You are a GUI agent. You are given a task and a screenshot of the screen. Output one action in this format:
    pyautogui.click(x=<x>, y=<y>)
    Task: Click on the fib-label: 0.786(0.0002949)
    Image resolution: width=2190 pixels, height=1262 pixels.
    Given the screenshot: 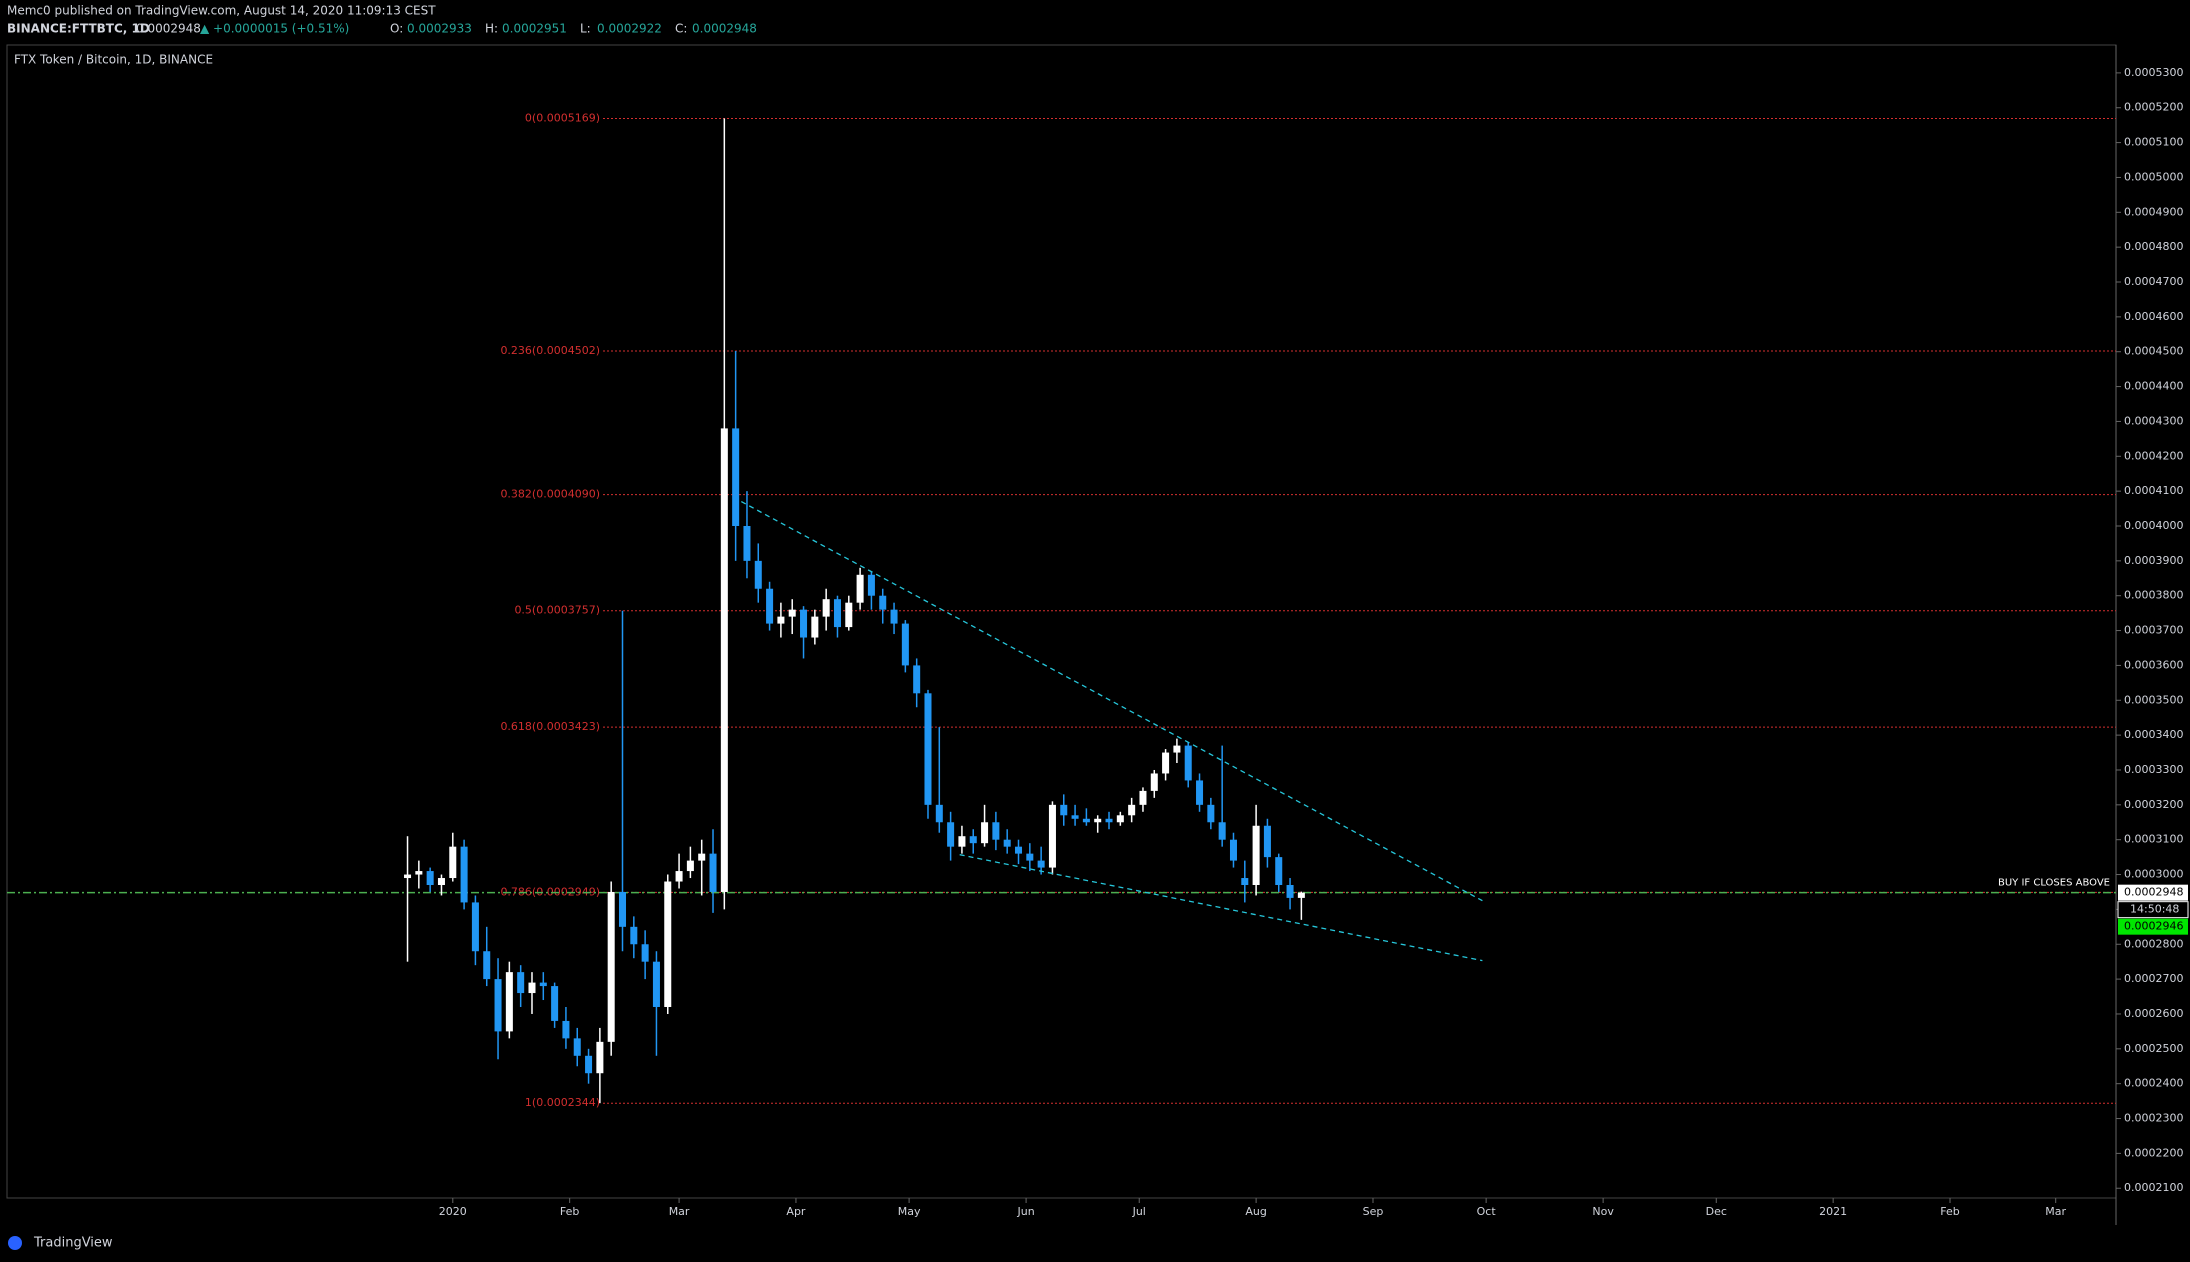 What is the action you would take?
    pyautogui.click(x=550, y=891)
    